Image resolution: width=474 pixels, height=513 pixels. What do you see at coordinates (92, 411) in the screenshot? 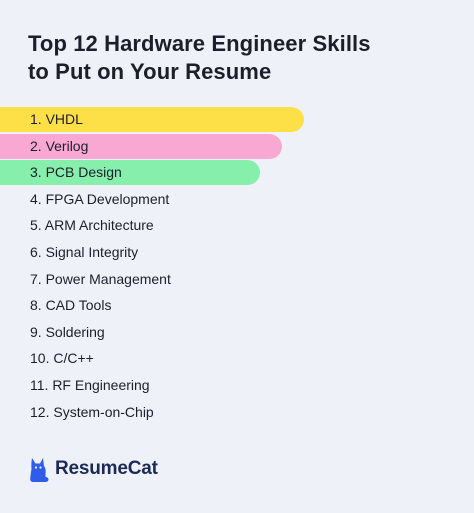
I see `skill-label: 12. System-on-Chip` at bounding box center [92, 411].